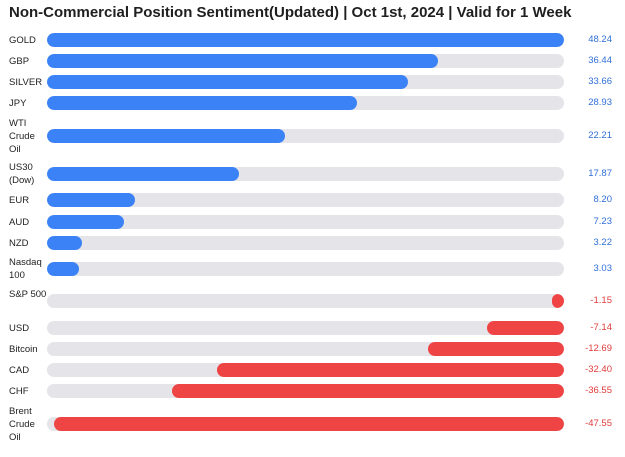  Describe the element at coordinates (598, 369) in the screenshot. I see `value-label-cad: -32.40` at that location.